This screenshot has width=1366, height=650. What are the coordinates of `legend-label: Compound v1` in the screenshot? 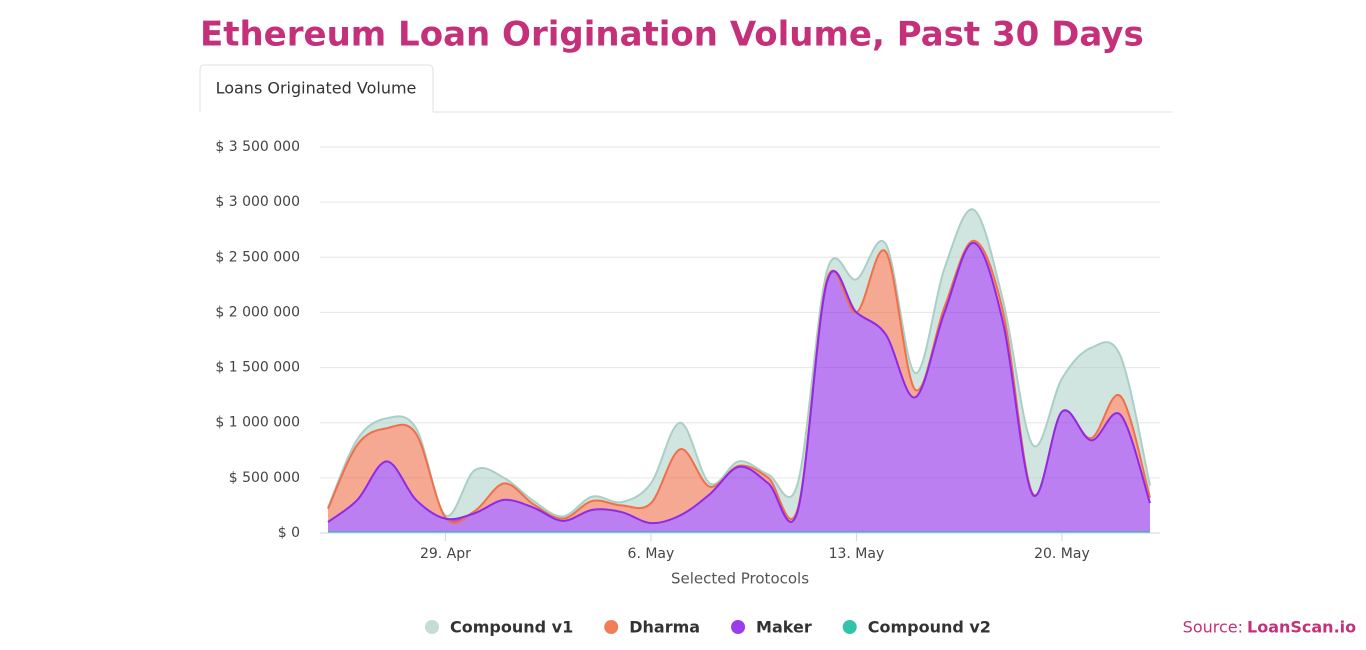 It's located at (511, 627).